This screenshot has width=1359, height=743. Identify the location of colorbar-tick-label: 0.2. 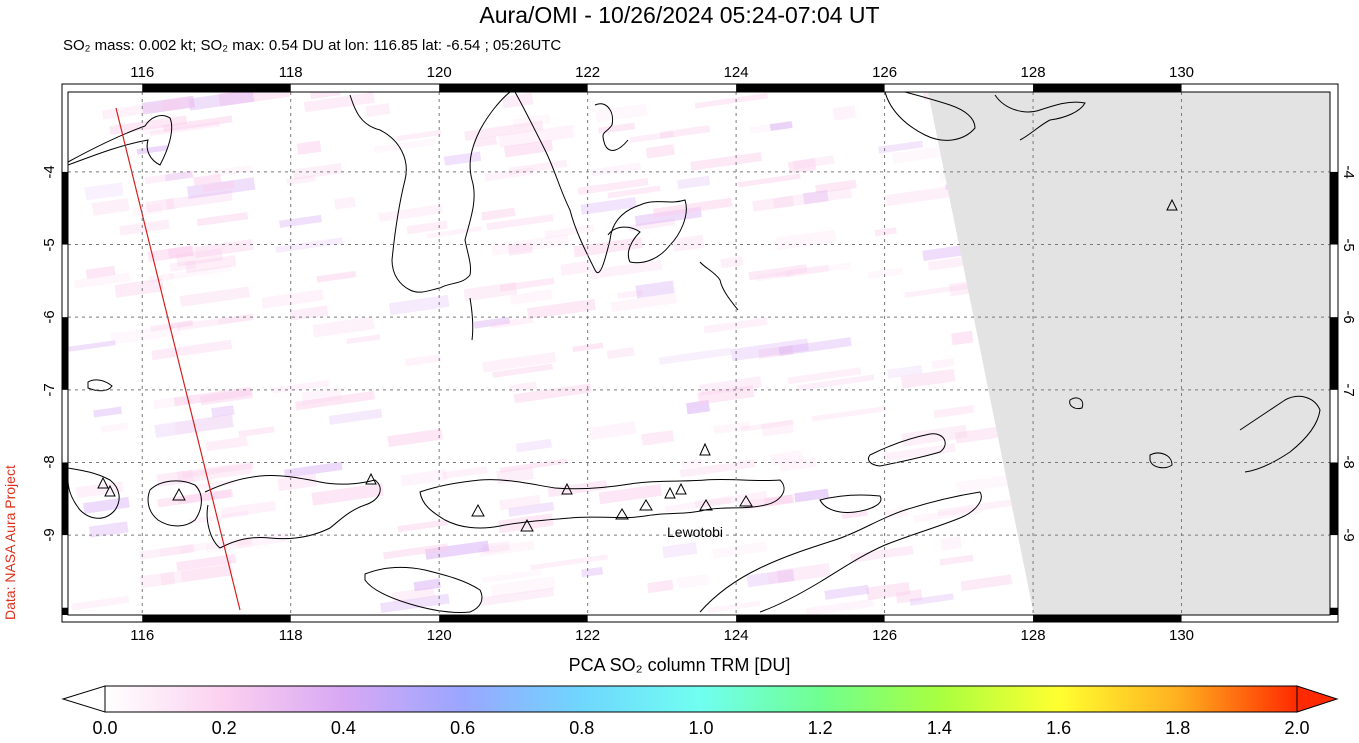
(224, 728).